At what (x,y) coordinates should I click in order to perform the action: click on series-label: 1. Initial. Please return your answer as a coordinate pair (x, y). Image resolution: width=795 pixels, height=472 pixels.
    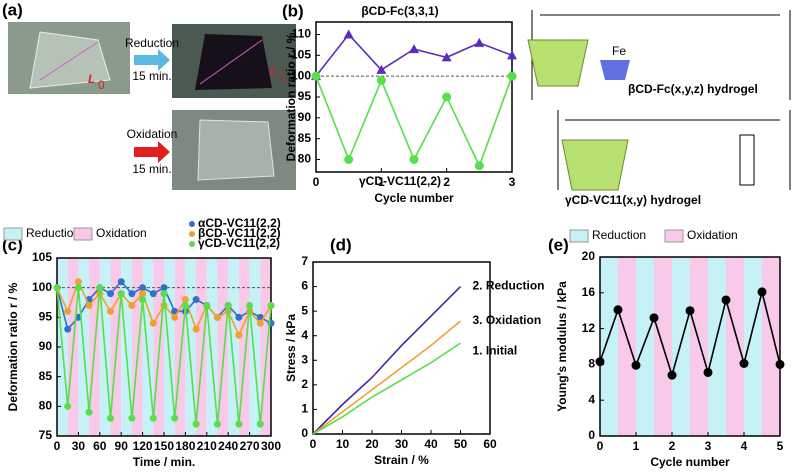
    Looking at the image, I should click on (495, 350).